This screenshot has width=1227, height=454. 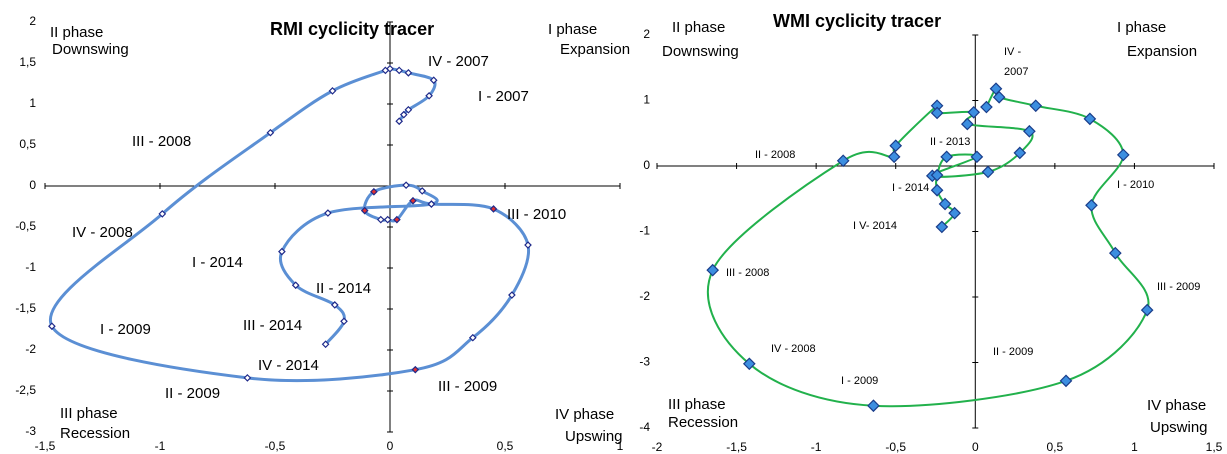 What do you see at coordinates (467, 386) in the screenshot?
I see `annotation: III - 2009` at bounding box center [467, 386].